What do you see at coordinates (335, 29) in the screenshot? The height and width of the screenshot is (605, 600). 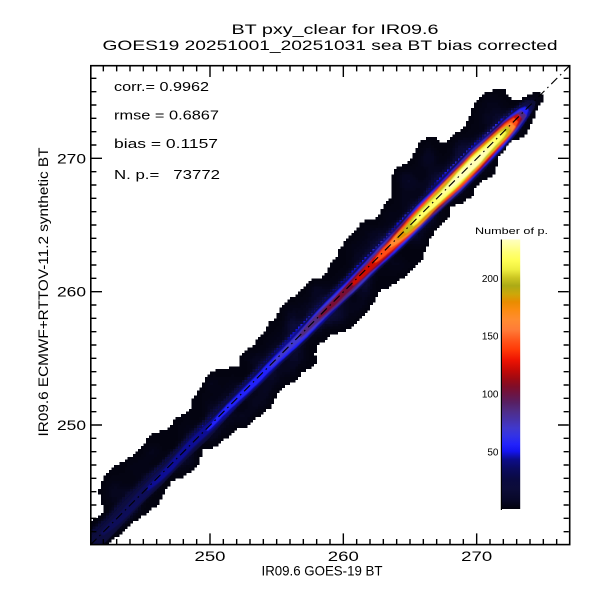 I see `svg-text: BT pxy_clear for IR09.6` at bounding box center [335, 29].